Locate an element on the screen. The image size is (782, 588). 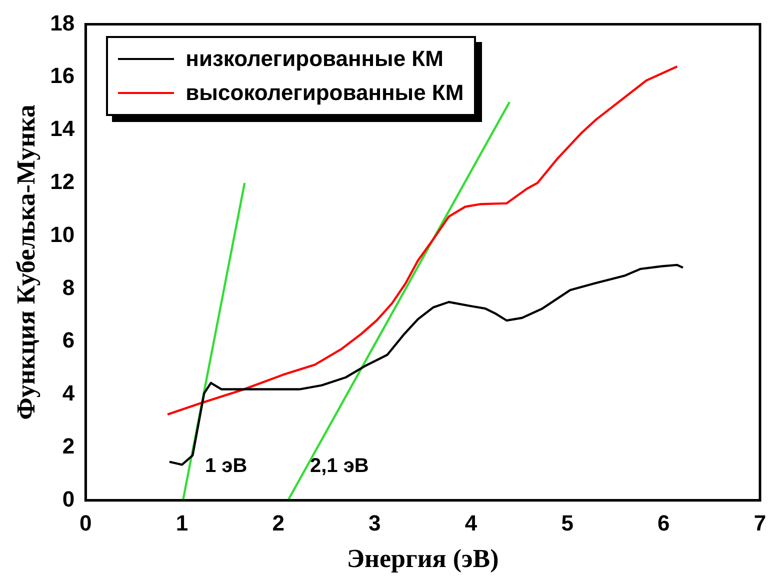
x-tick-label: 1 is located at coordinates (182, 523).